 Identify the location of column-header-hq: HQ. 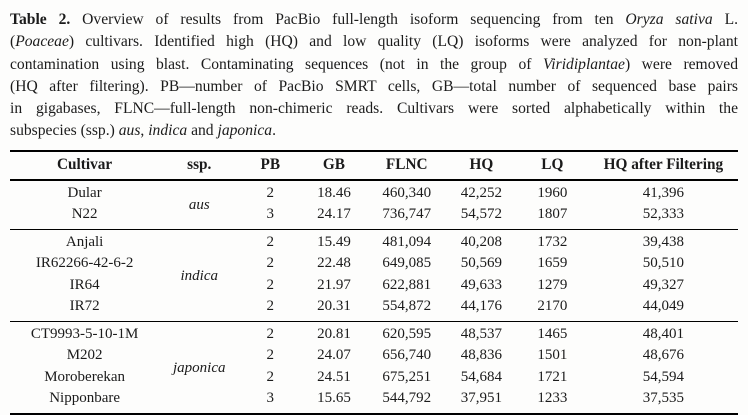
(481, 164).